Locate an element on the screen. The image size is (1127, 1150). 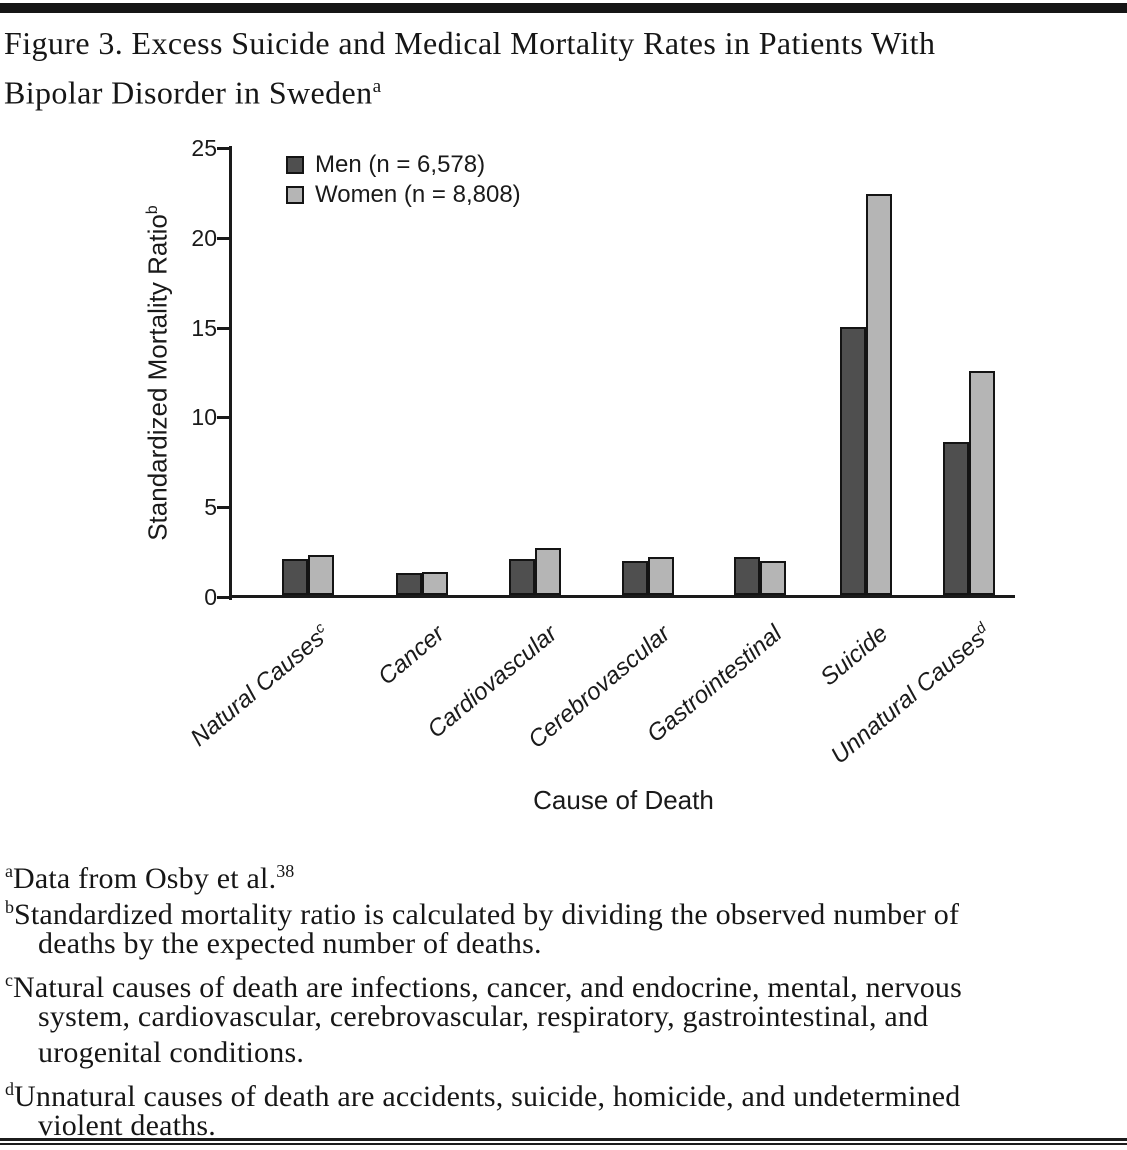
y-axis-label-text: Standardized Mortality Ratio is located at coordinates (157, 377).